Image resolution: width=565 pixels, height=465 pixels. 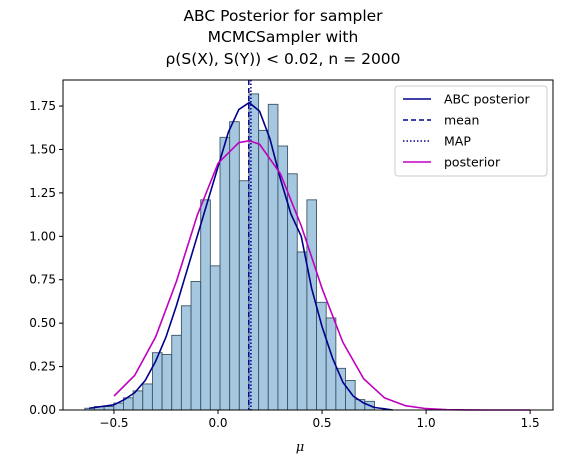 I want to click on y-tick-label: 1.50, so click(x=42, y=149).